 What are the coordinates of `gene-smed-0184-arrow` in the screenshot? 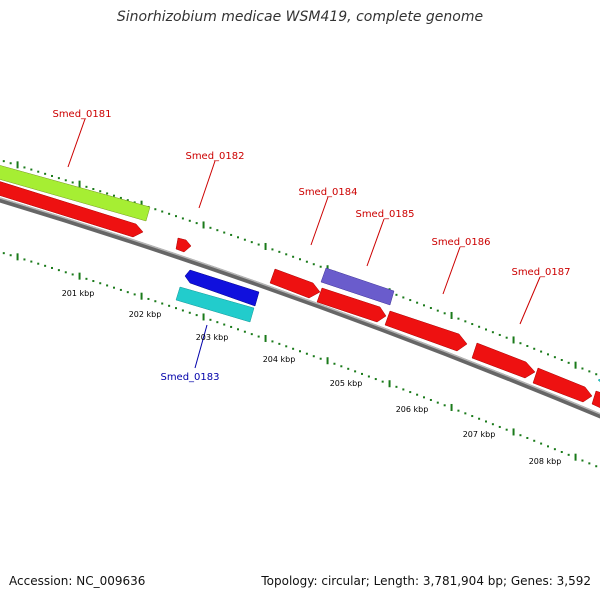 It's located at (295, 283).